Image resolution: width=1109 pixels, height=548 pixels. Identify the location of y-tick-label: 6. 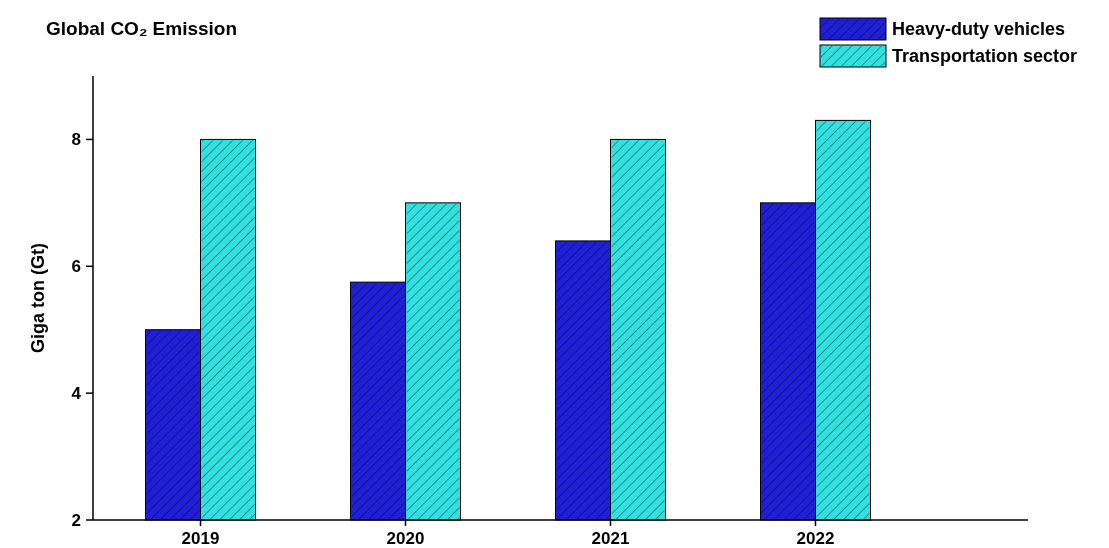
(76, 267).